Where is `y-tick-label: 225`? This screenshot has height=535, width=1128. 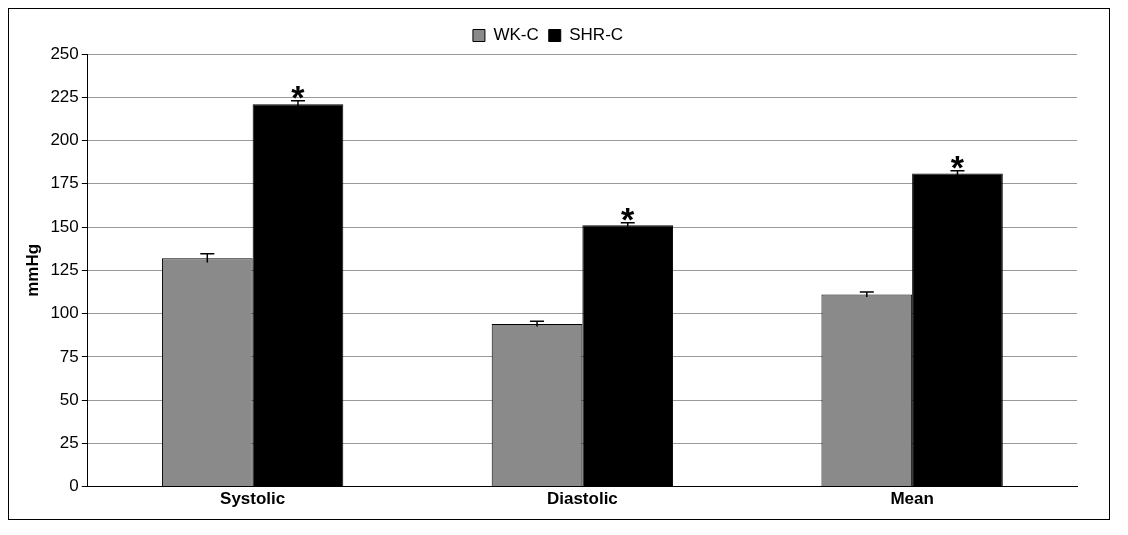 y-tick-label: 225 is located at coordinates (64, 96).